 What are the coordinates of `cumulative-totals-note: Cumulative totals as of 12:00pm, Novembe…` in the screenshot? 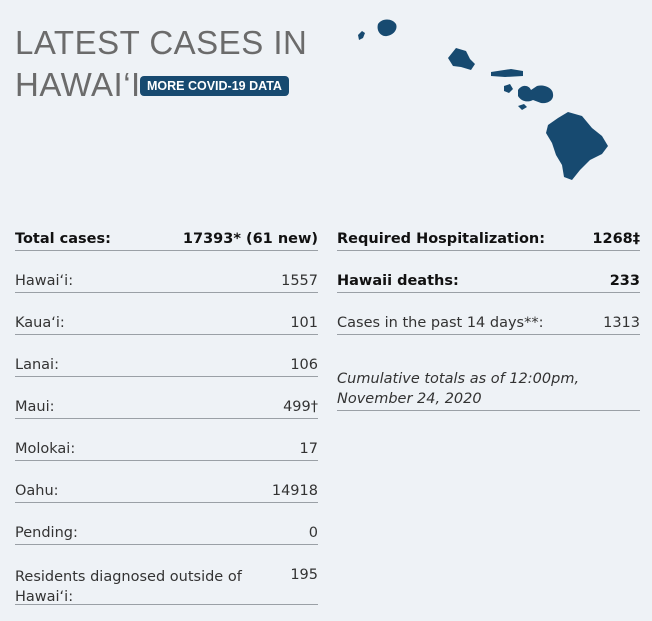 It's located at (488, 389).